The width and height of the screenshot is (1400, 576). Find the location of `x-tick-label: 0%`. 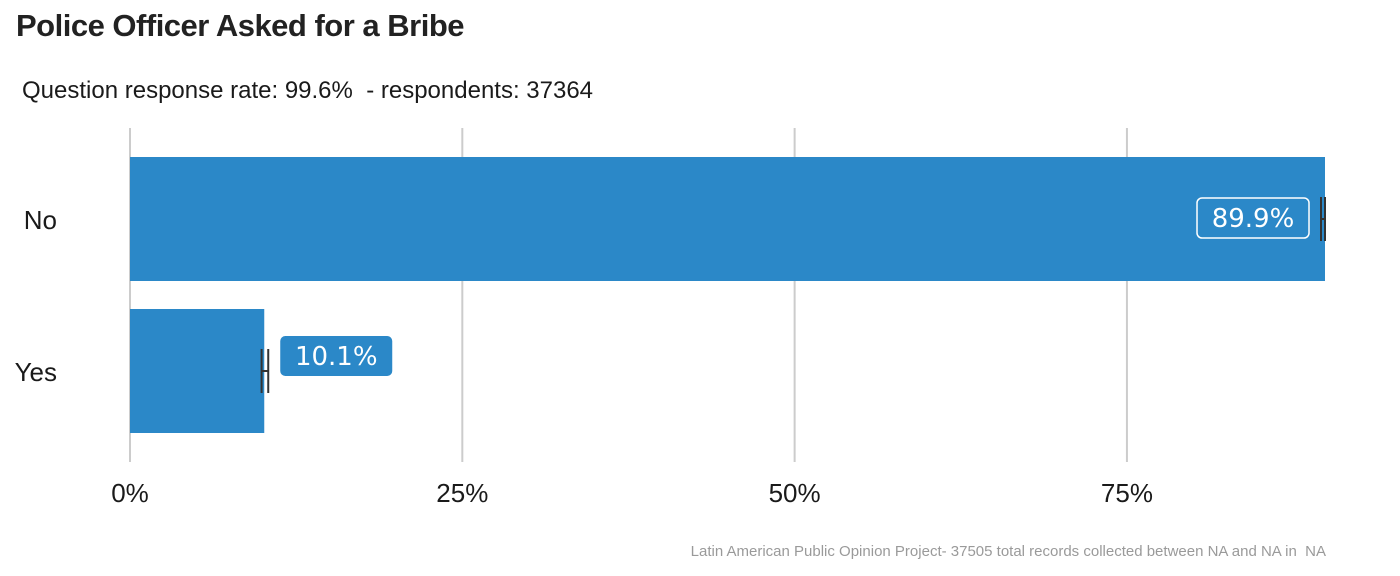

x-tick-label: 0% is located at coordinates (130, 493).